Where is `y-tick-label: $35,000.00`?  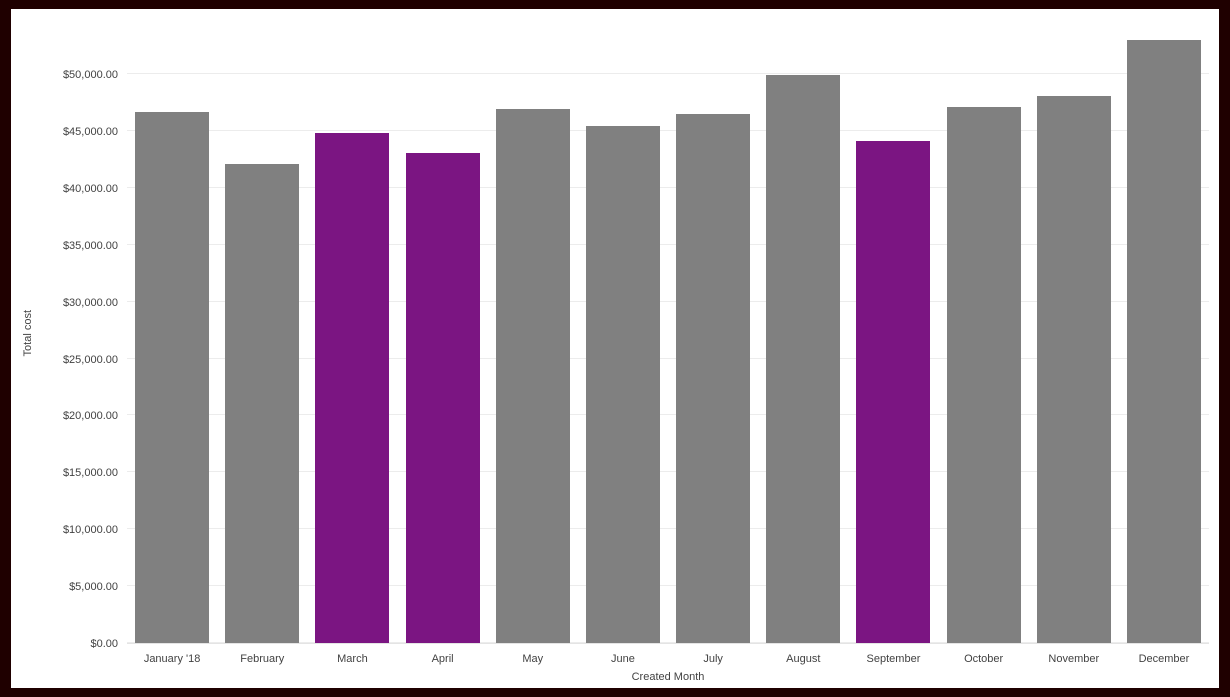
y-tick-label: $35,000.00 is located at coordinates (90, 245).